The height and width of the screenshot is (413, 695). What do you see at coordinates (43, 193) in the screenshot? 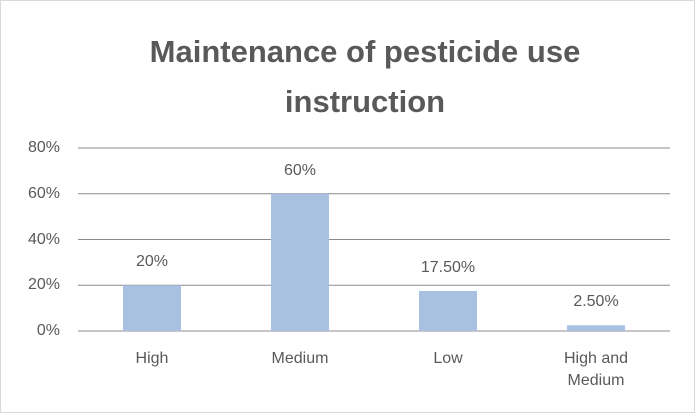
I see `y-tick-label: 60%` at bounding box center [43, 193].